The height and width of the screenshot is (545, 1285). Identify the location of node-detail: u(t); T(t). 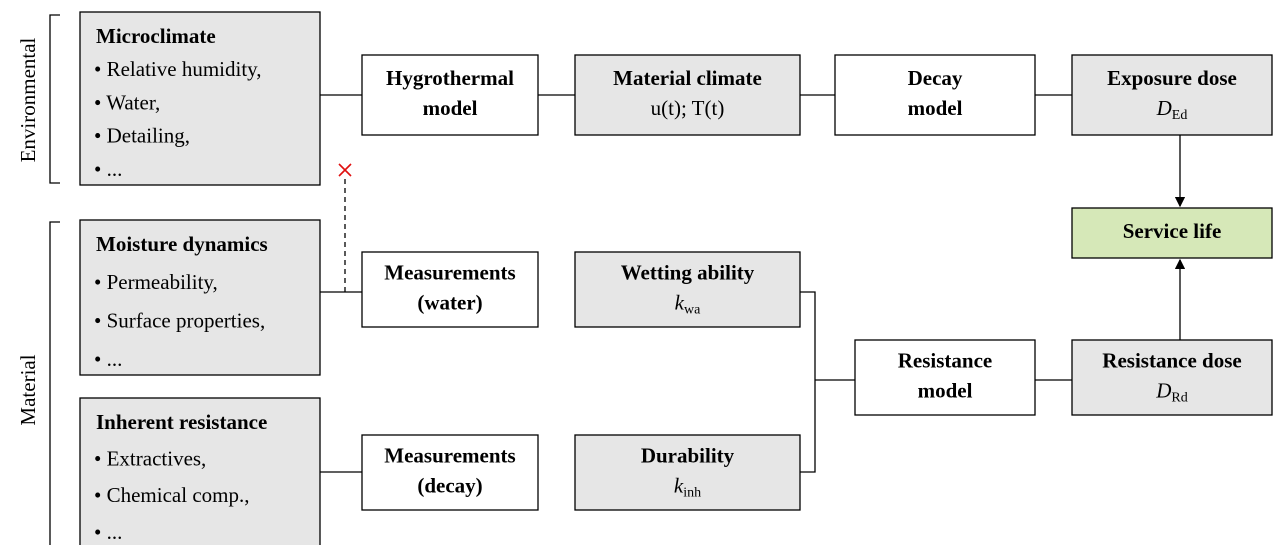
(688, 108).